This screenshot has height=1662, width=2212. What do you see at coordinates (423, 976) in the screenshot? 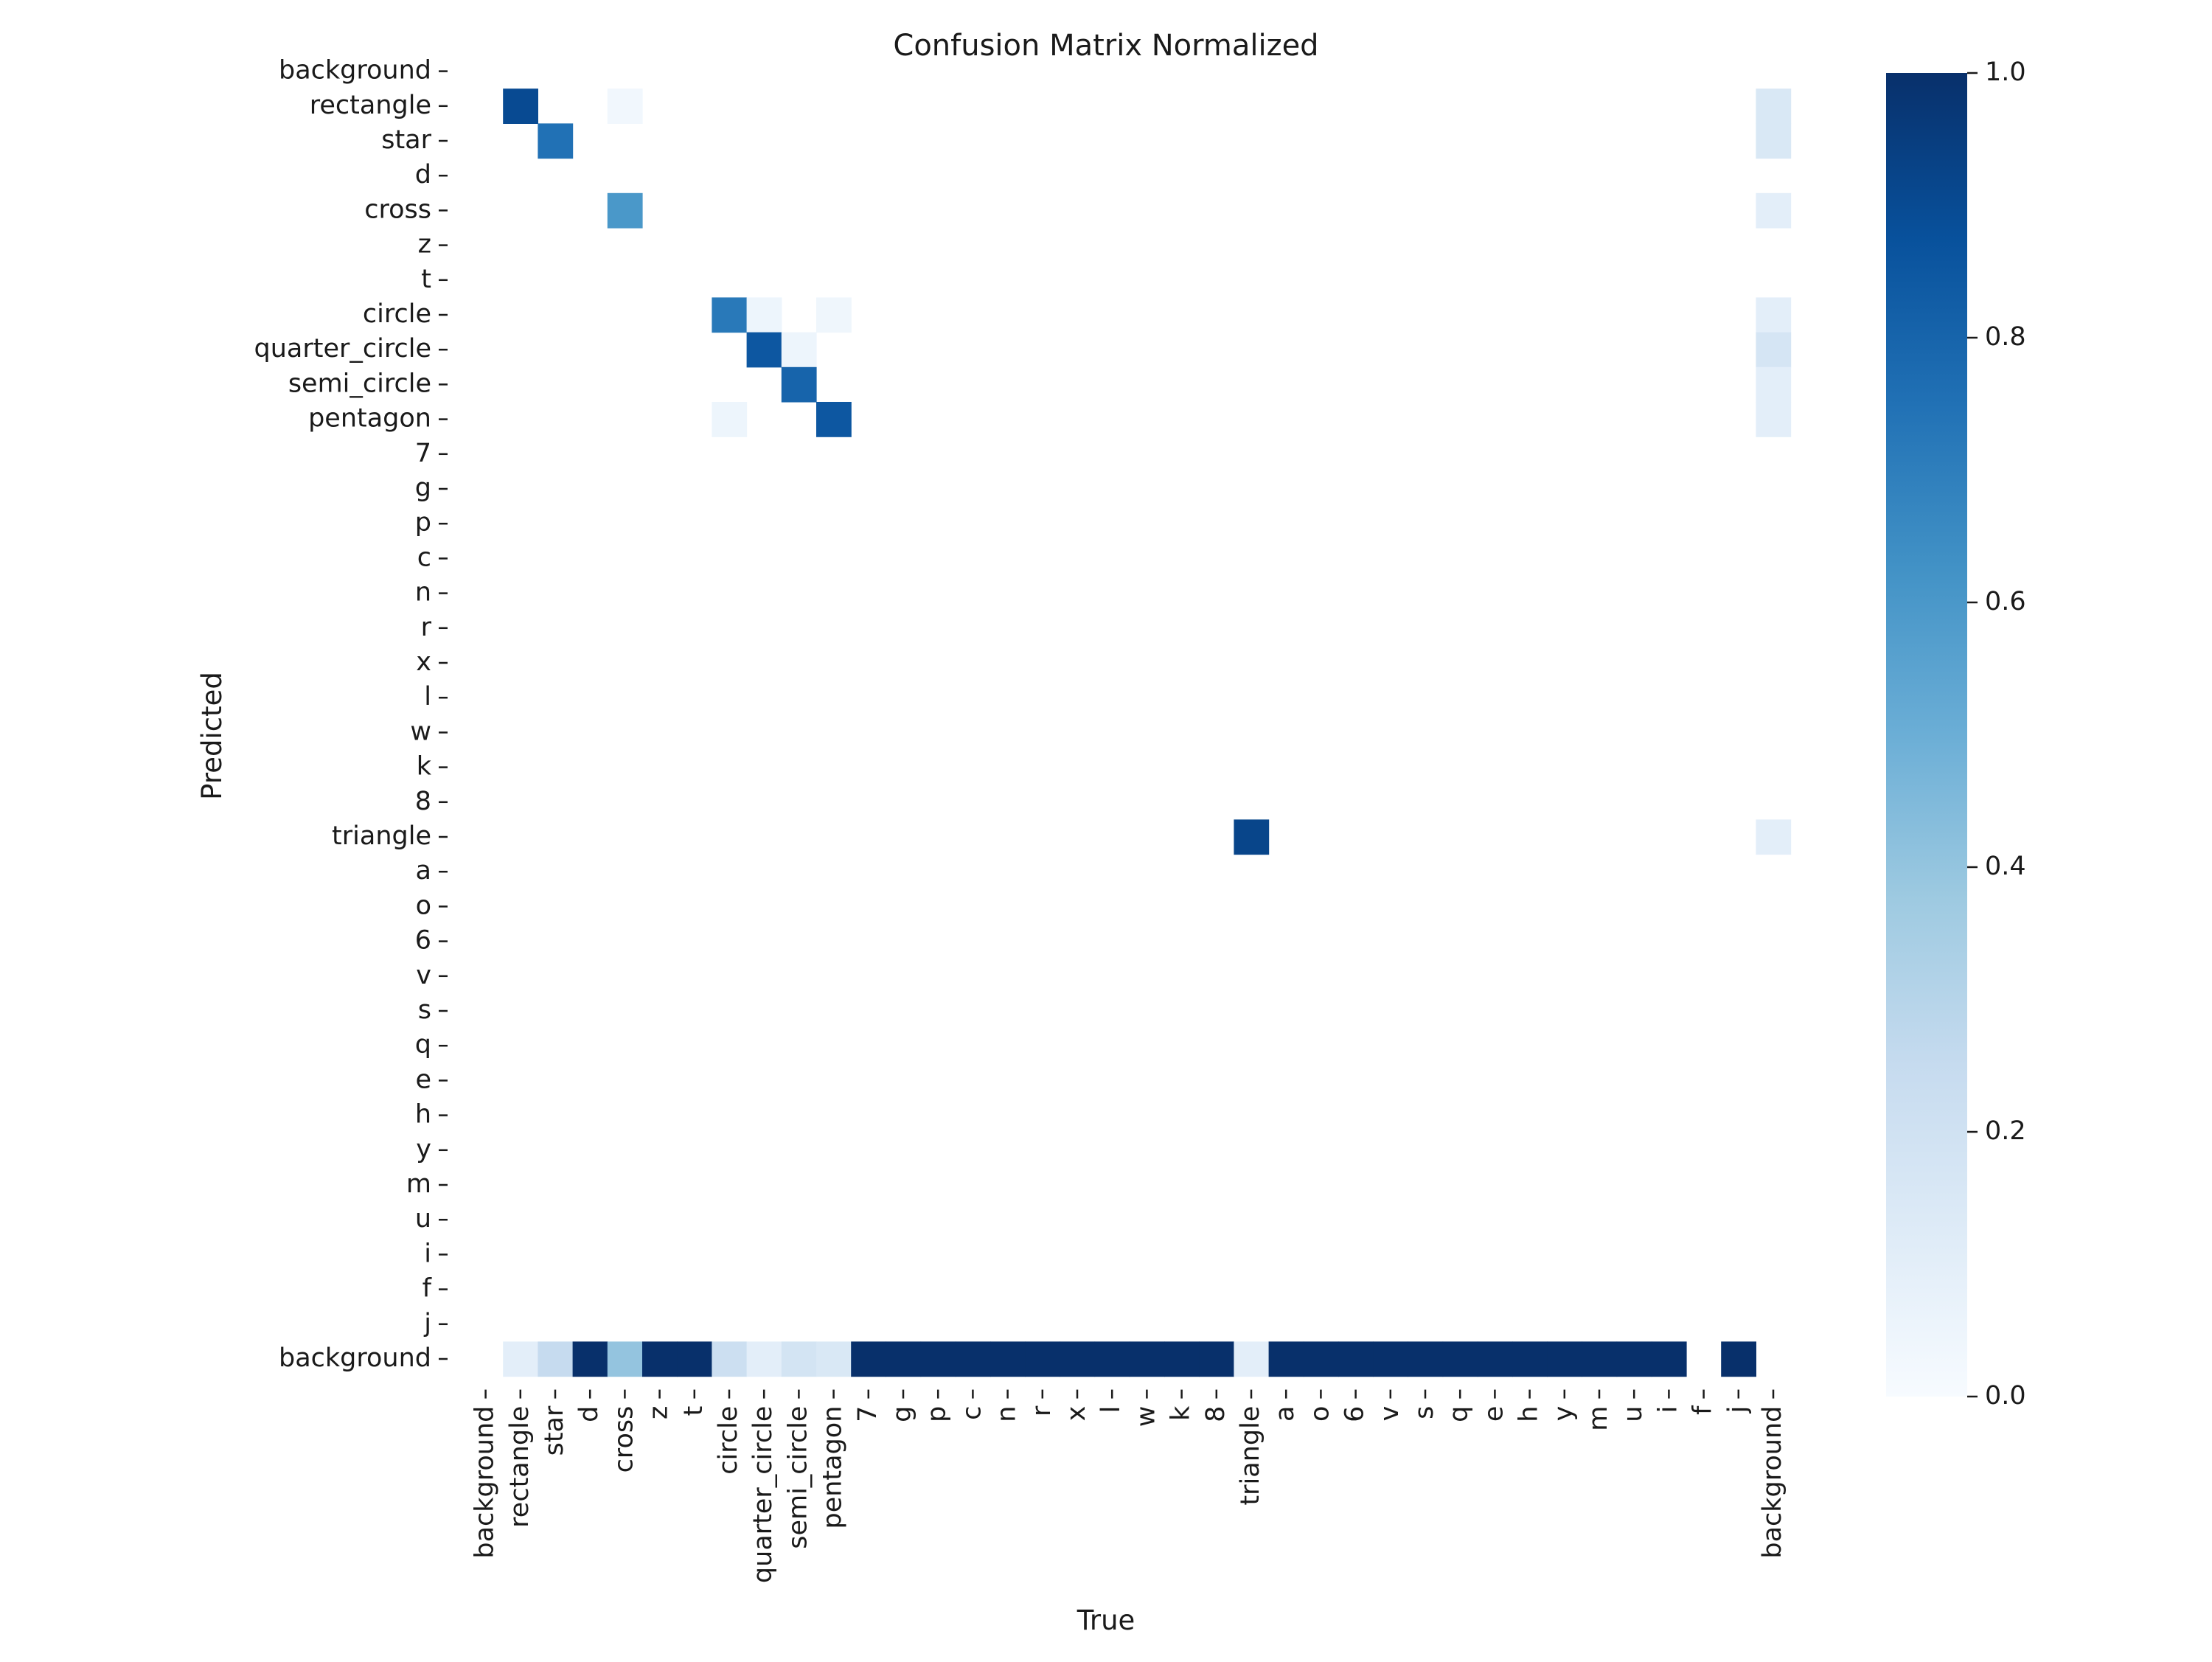
I see `y-tick-label: v` at bounding box center [423, 976].